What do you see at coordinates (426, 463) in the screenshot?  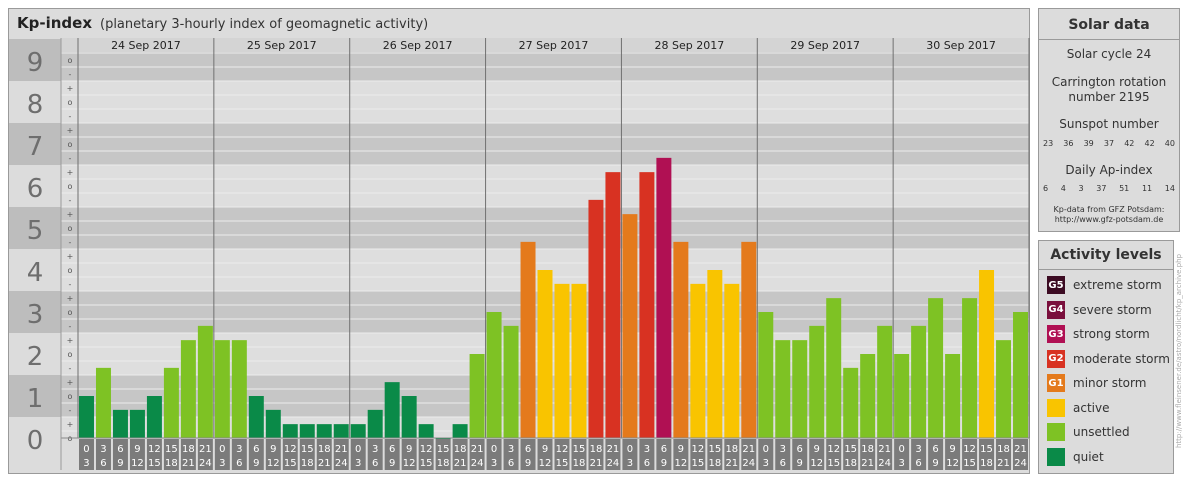 I see `slot-end-label: 15` at bounding box center [426, 463].